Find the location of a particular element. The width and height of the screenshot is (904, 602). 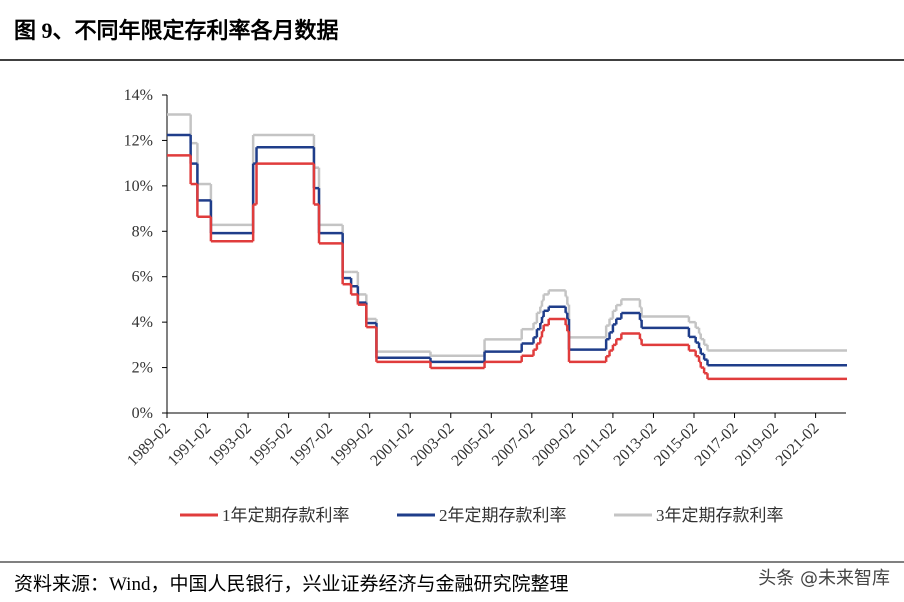

legend-label: 2年定期存款利率 is located at coordinates (503, 515).